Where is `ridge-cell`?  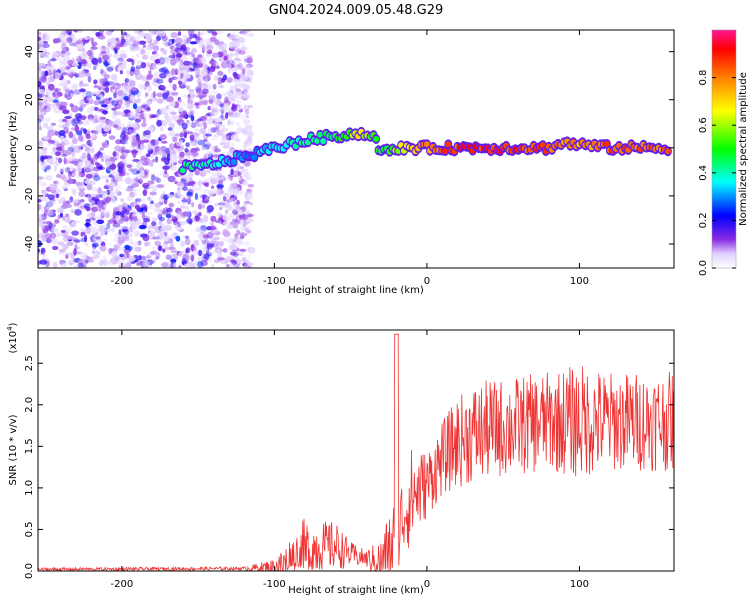
ridge-cell is located at coordinates (182, 170).